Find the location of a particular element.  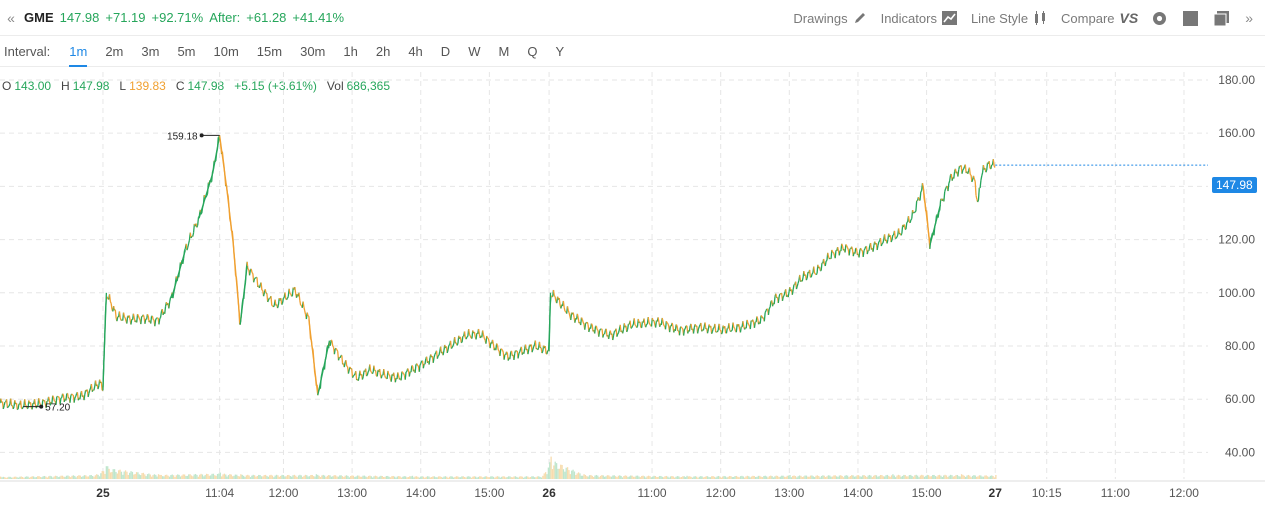

line-style-button: Line Style is located at coordinates (1009, 18).